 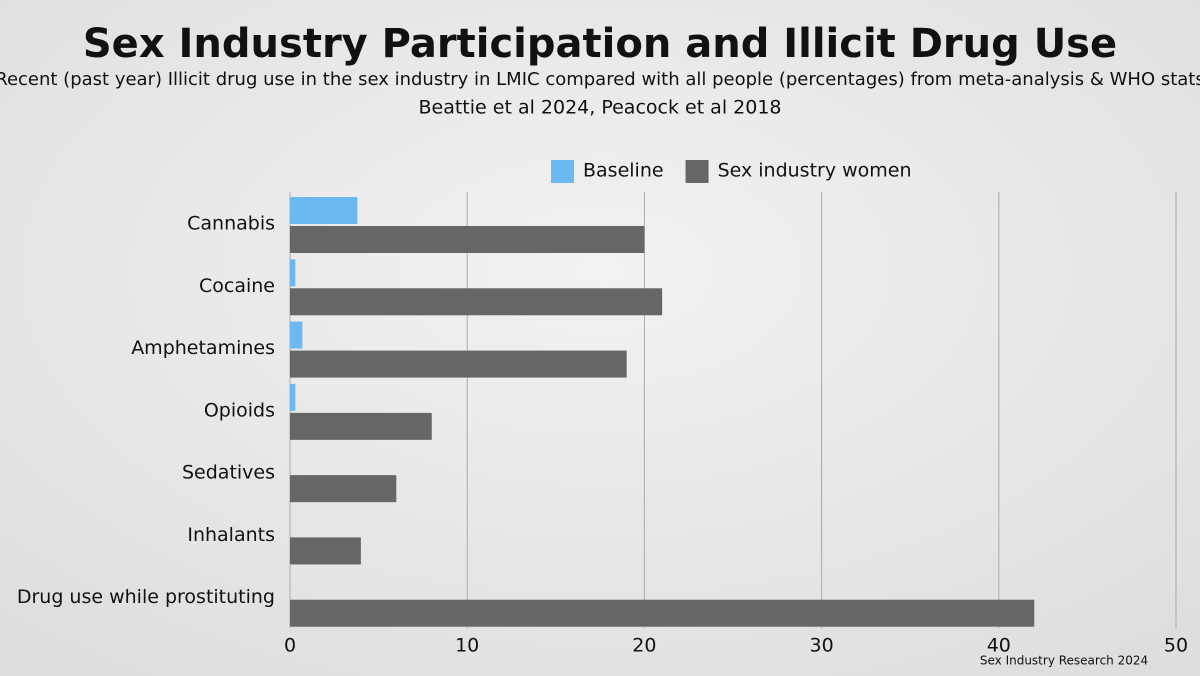 What do you see at coordinates (237, 286) in the screenshot?
I see `y-tick-label: Cocaine` at bounding box center [237, 286].